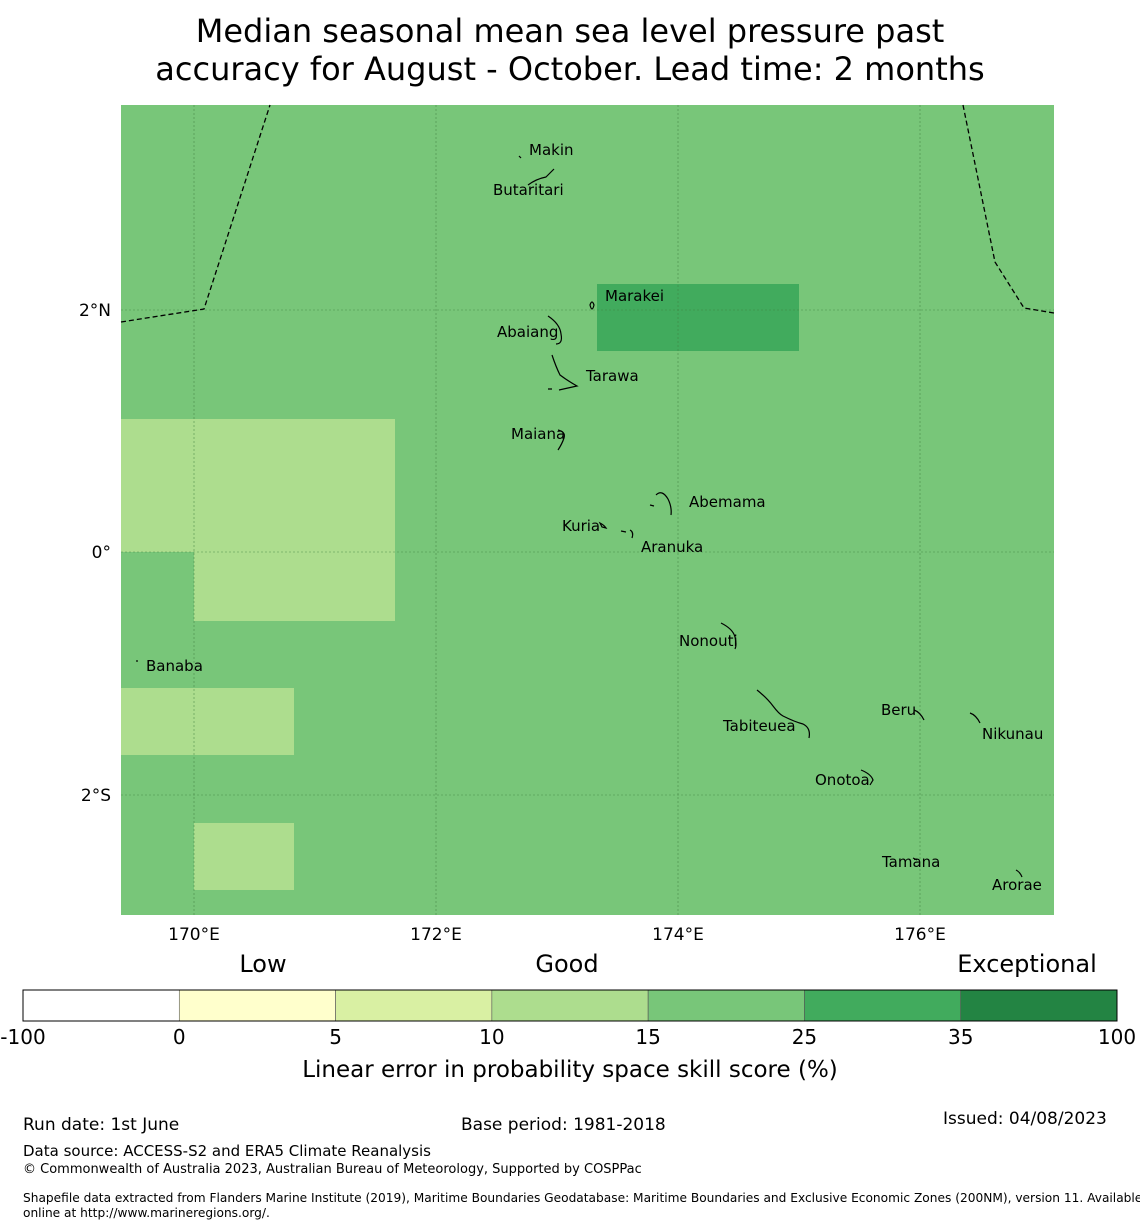 The image size is (1140, 1230). I want to click on lat-label-2s: 2°S, so click(96, 796).